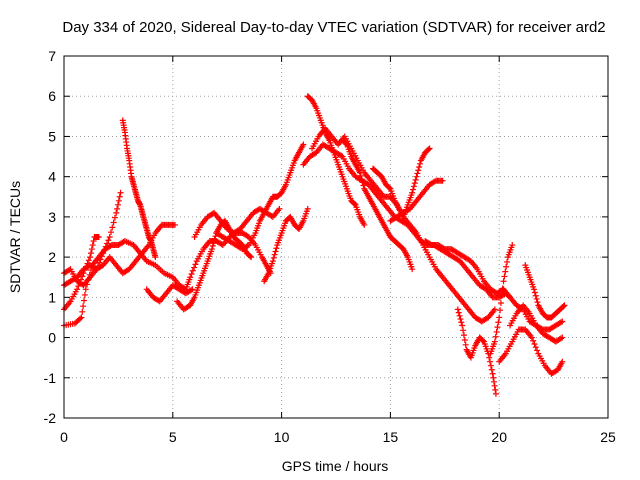 The width and height of the screenshot is (640, 480). What do you see at coordinates (52, 338) in the screenshot?
I see `y-tick-label: 0` at bounding box center [52, 338].